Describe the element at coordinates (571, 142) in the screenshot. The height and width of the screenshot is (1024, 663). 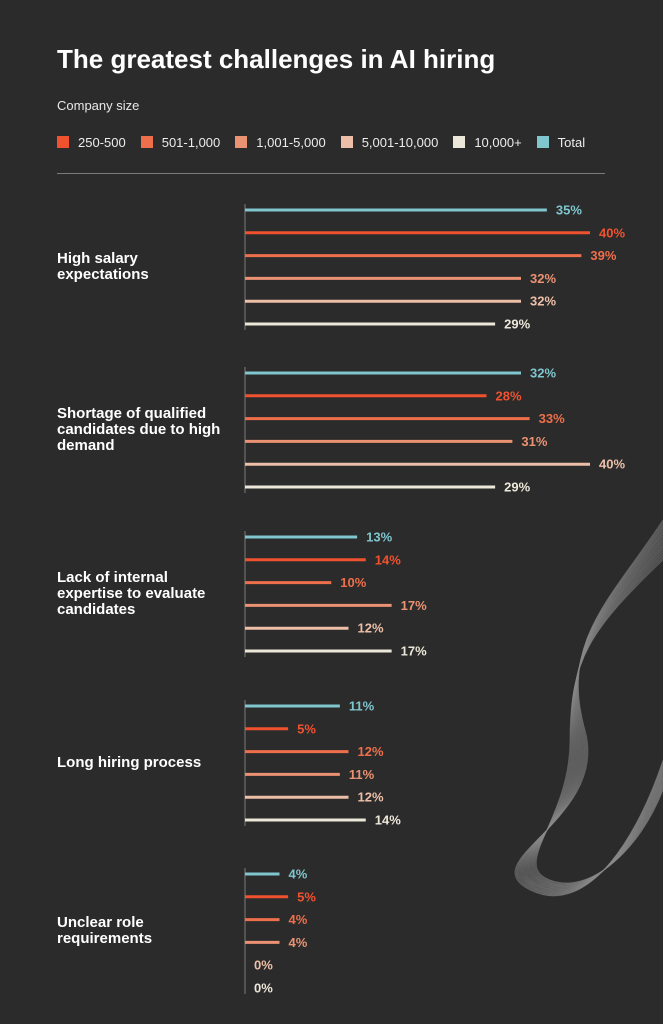
I see `legend-label: Total` at that location.